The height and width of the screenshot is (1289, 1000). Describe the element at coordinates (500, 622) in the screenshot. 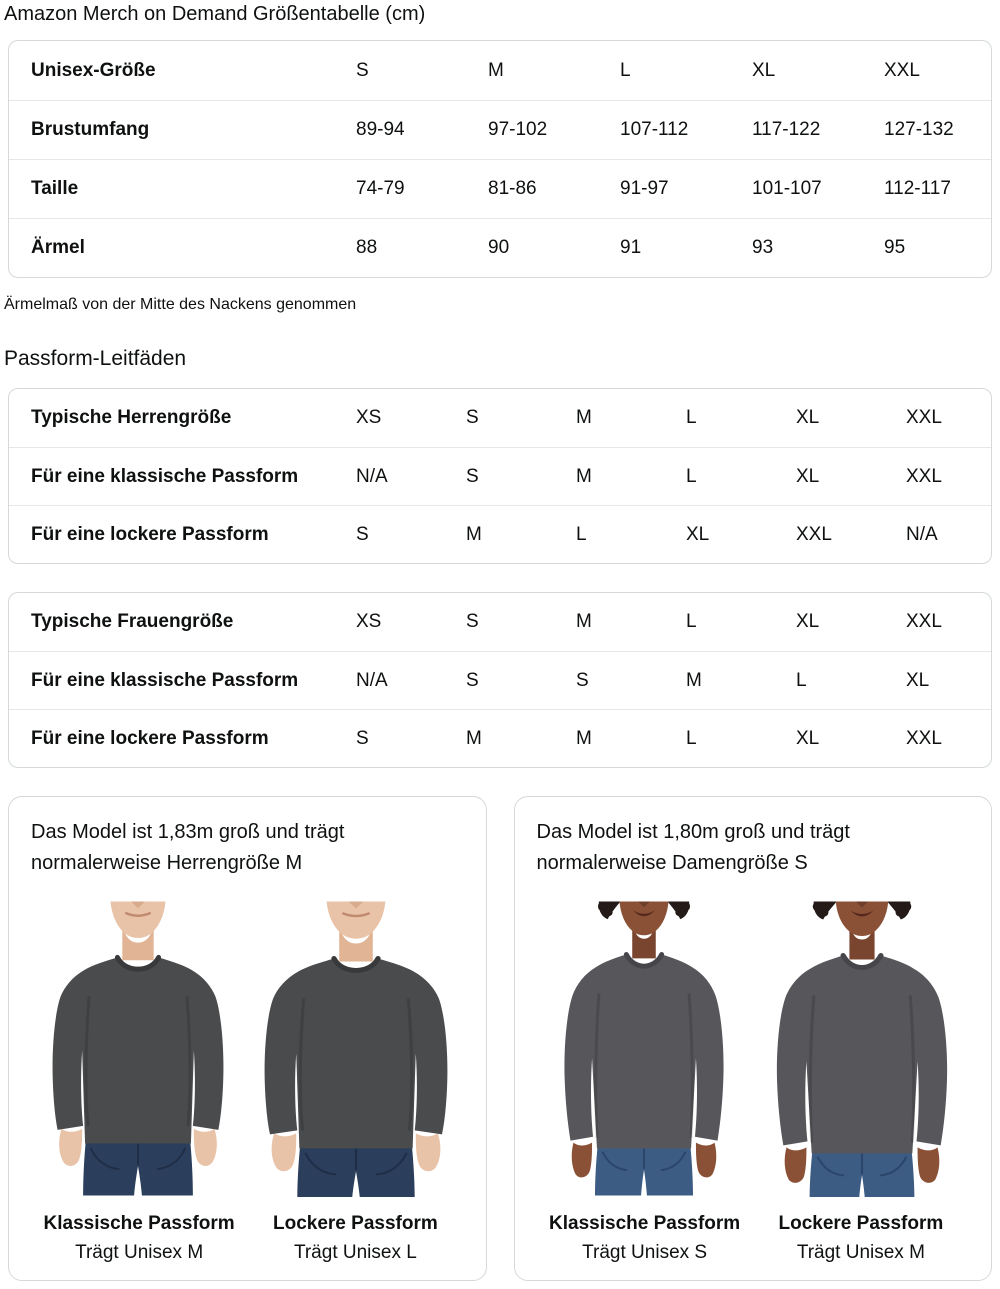

I see `table-row: Typische Frauengröße XS S M L XL XXL` at that location.